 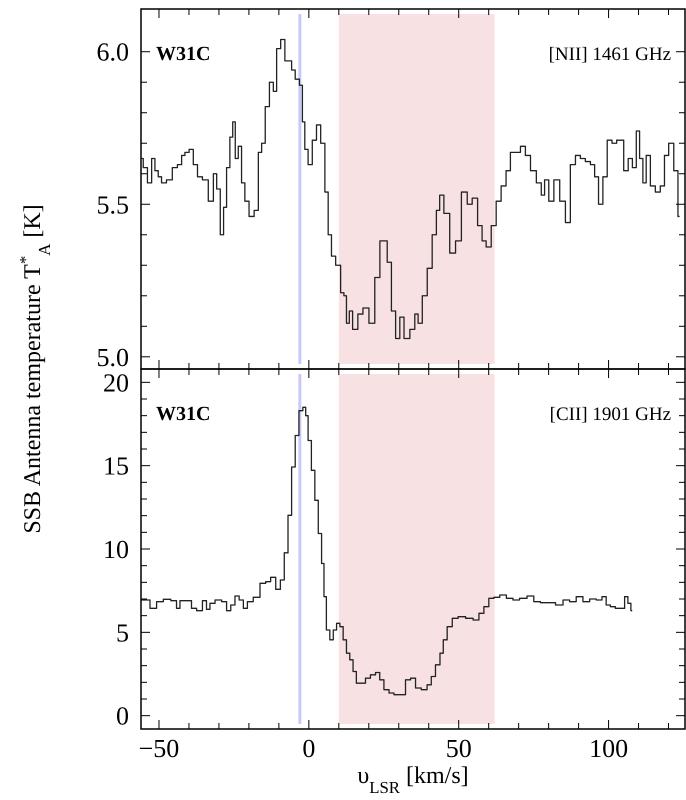 I want to click on y-tick-label: 5, so click(x=122, y=633).